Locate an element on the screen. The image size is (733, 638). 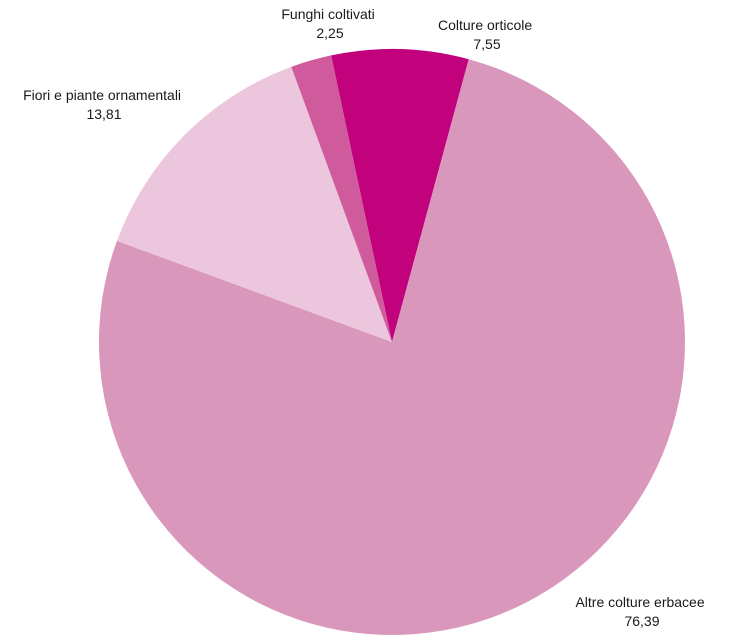
label-colture-orticole-name: Colture orticole is located at coordinates (485, 25).